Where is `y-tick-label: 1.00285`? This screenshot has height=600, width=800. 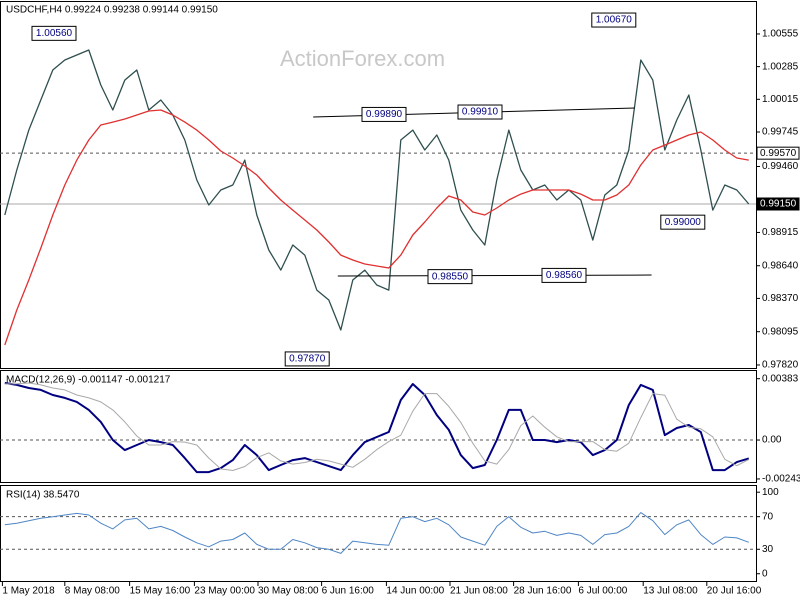 y-tick-label: 1.00285 is located at coordinates (780, 66).